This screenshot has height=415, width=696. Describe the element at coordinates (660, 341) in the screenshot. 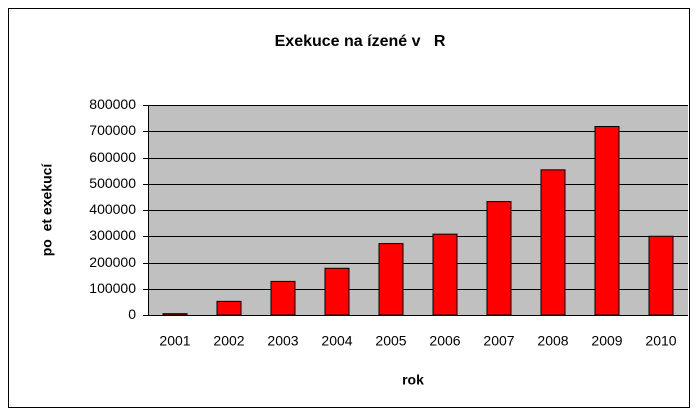

I see `x-tick-label: 2010` at that location.